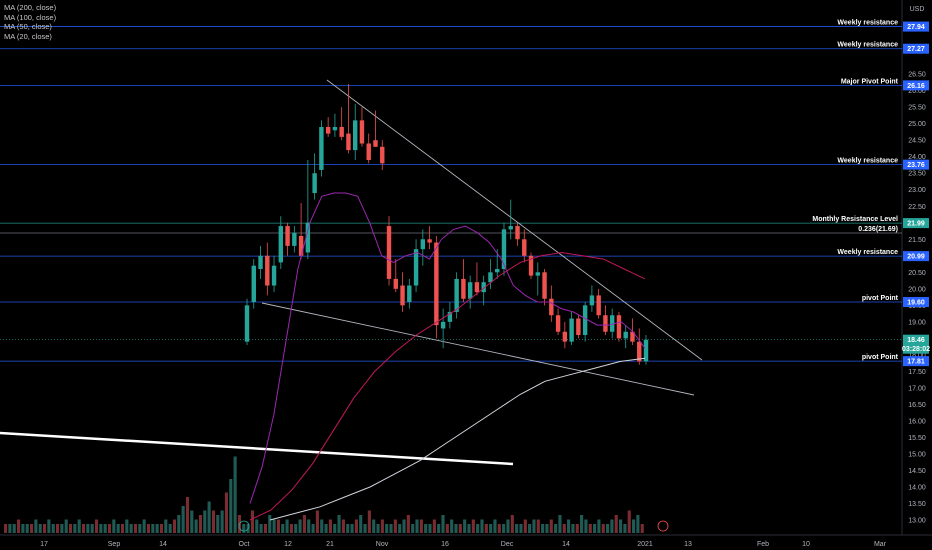 The height and width of the screenshot is (550, 932). I want to click on trendline-volume, so click(257, 448).